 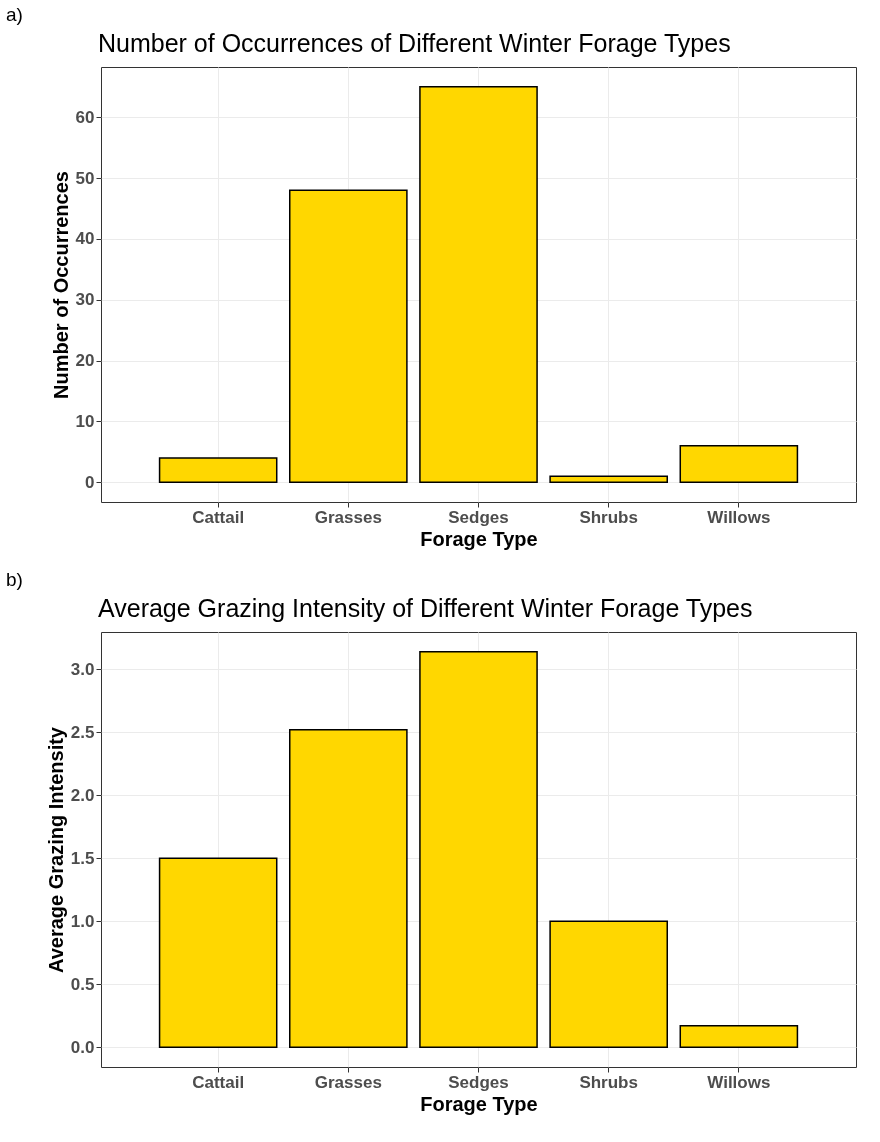 I want to click on y-tick-label: 30, so click(x=85, y=300).